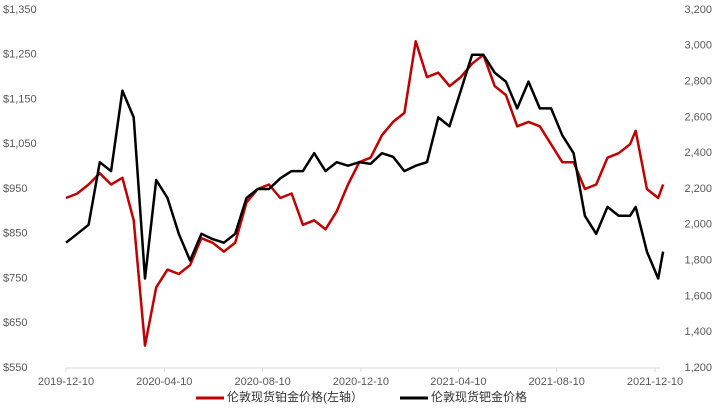  Describe the element at coordinates (698, 82) in the screenshot. I see `y2-tick-label: 2,800` at that location.